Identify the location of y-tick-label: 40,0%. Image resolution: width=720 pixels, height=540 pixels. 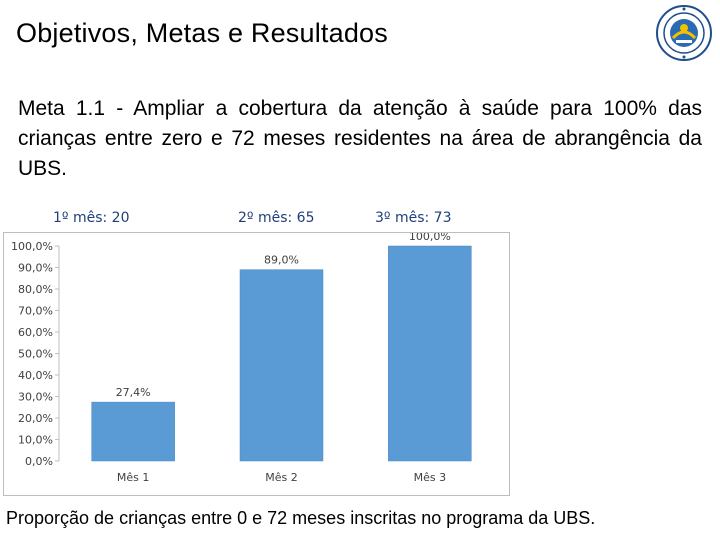
(35, 375).